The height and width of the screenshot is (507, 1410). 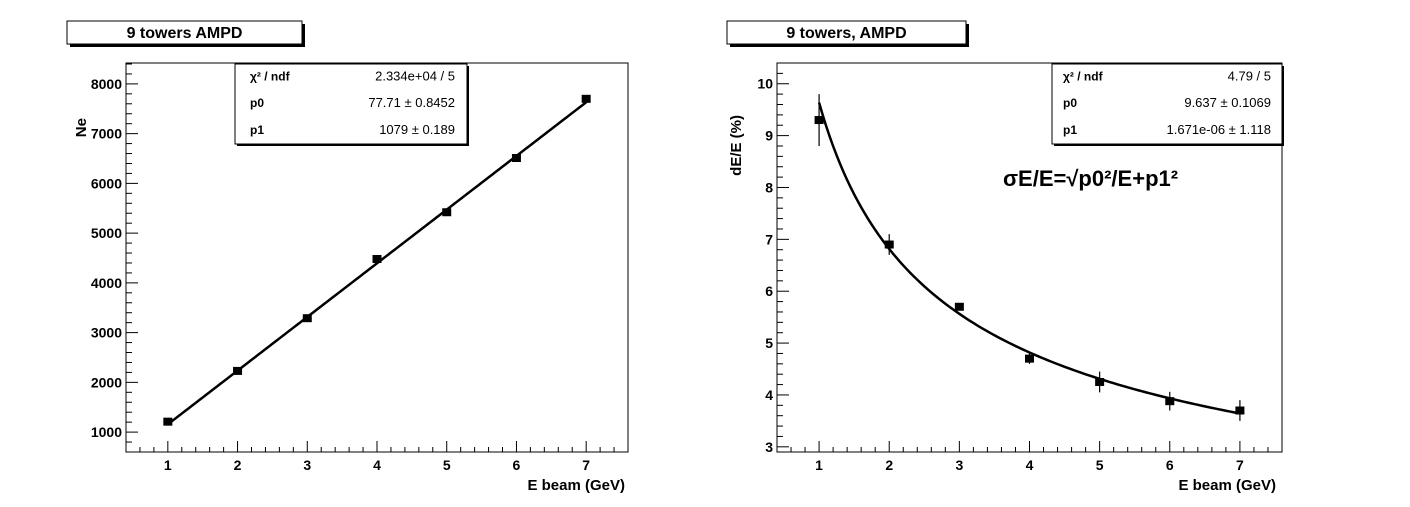 What do you see at coordinates (106, 233) in the screenshot?
I see `y-tick-label: 5000` at bounding box center [106, 233].